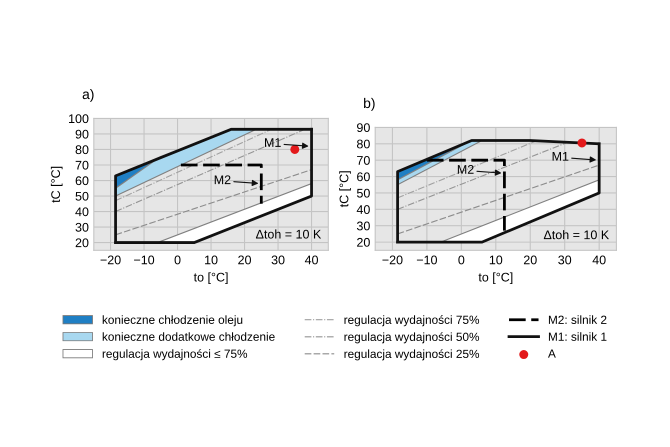 The image size is (670, 447). I want to click on legend-label: regulacja wydajności 50%, so click(412, 338).